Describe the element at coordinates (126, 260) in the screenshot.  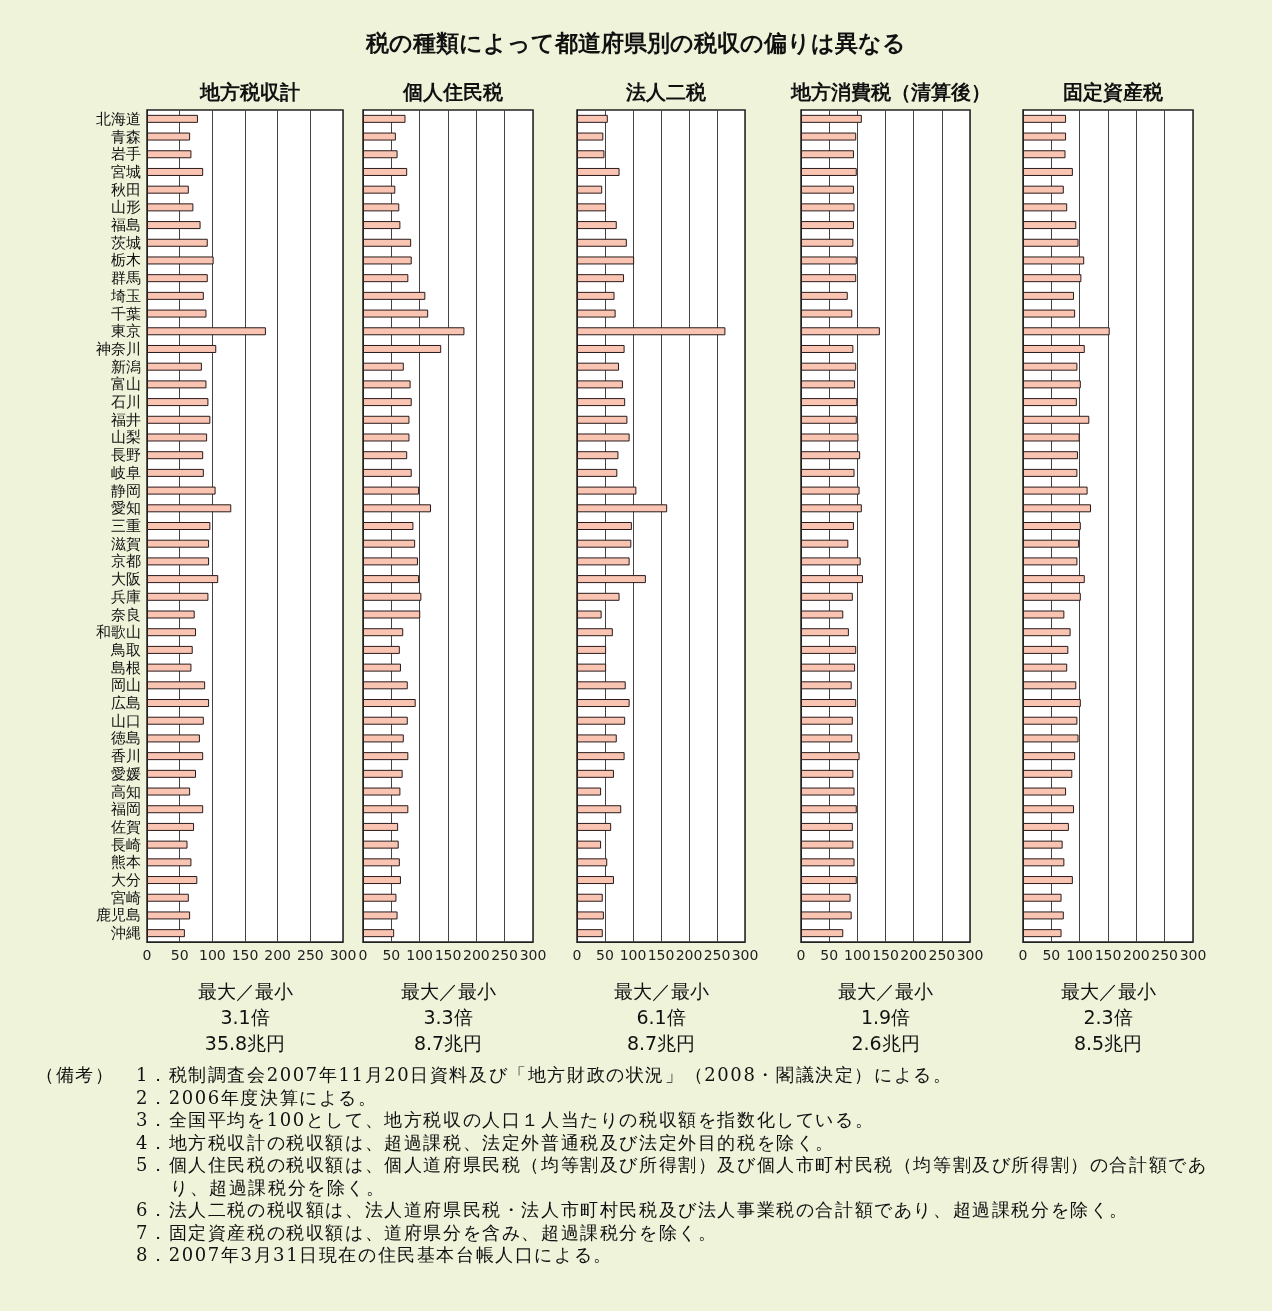
I see `y-tick-label: 栃木` at that location.